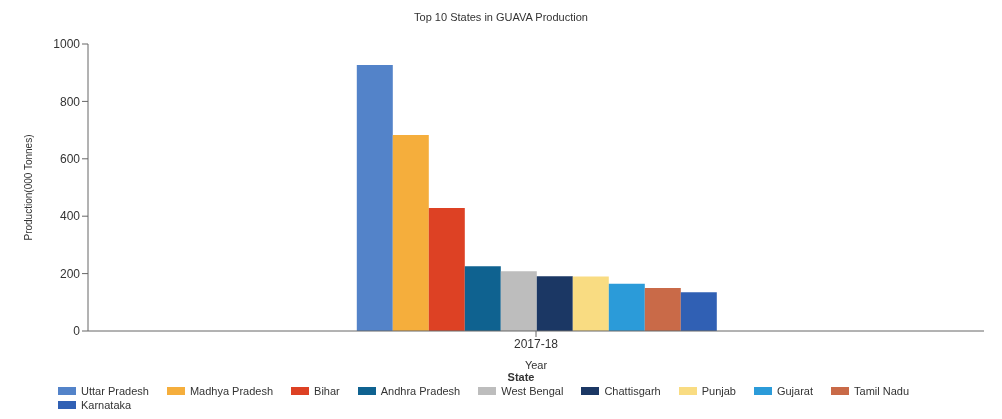 The width and height of the screenshot is (1002, 419). I want to click on legend-label: Karnataka, so click(106, 405).